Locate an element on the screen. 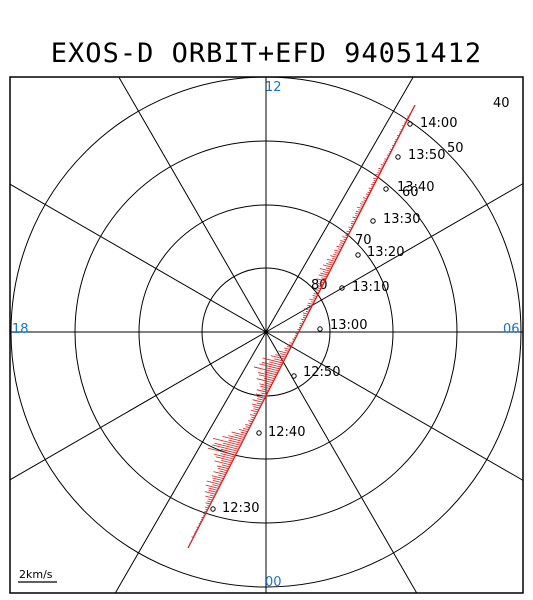  scale-label: 2km/s is located at coordinates (36, 574).